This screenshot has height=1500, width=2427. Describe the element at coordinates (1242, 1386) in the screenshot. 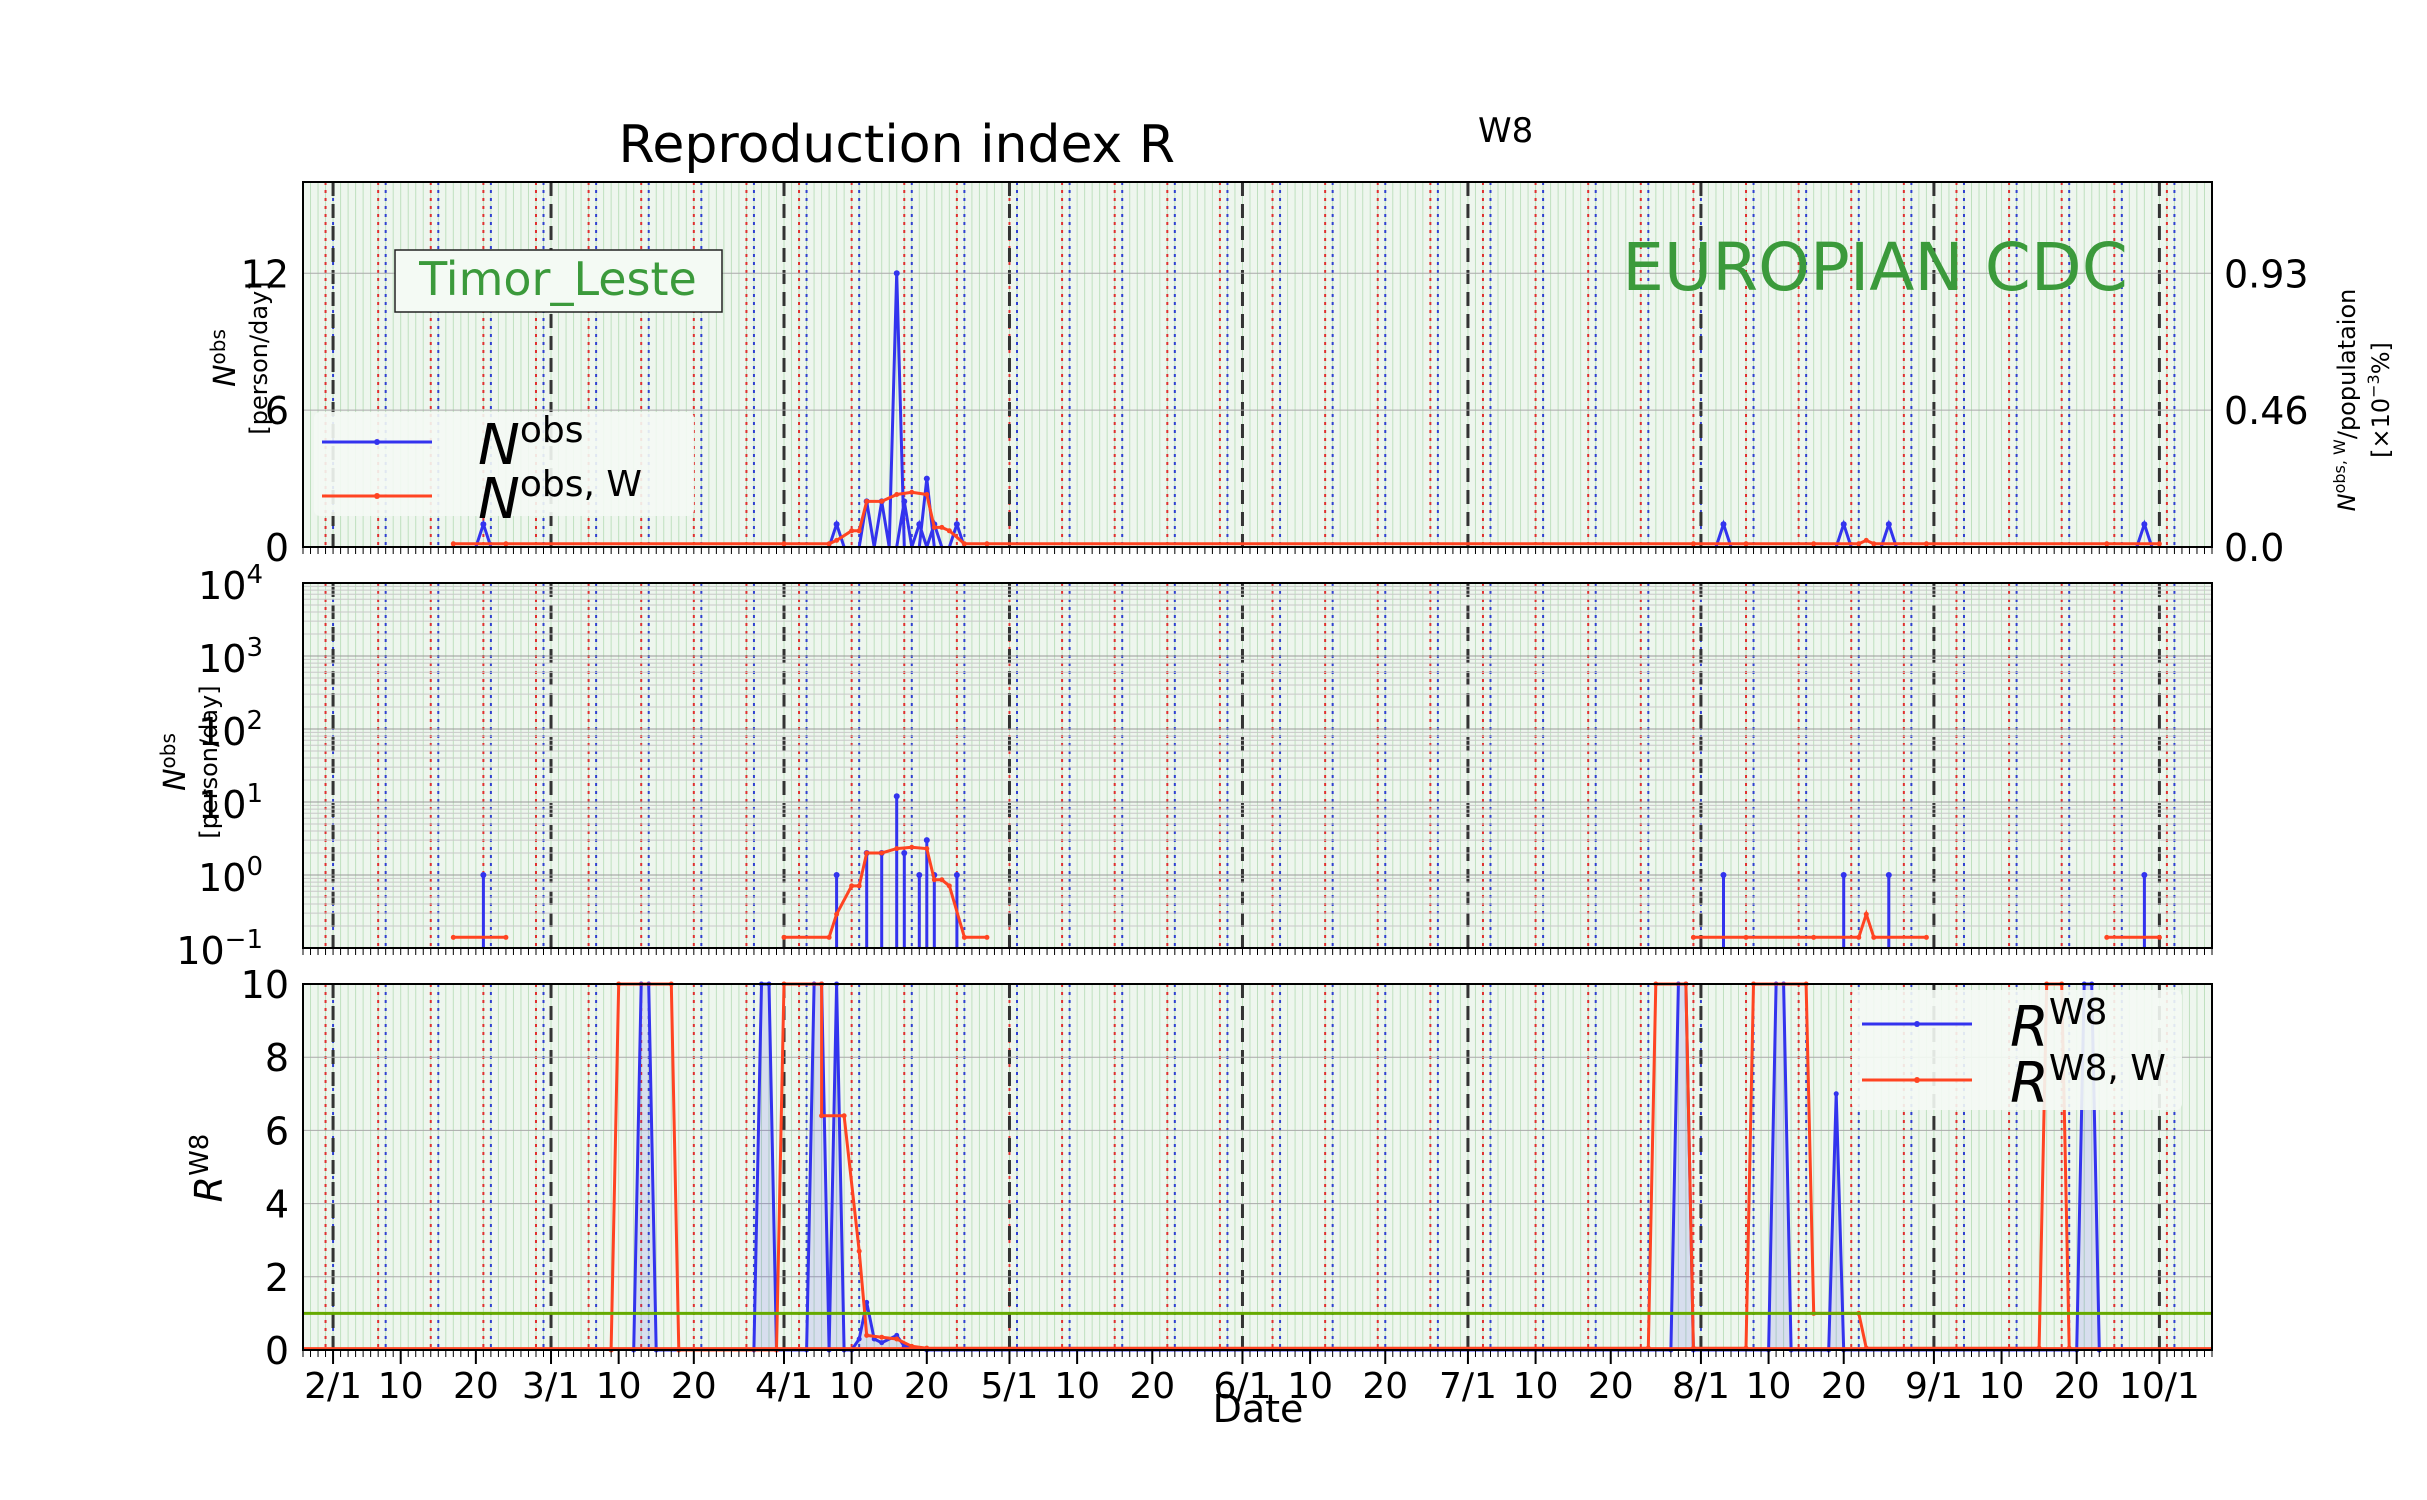

I see `x-tick-label: 6/1` at that location.